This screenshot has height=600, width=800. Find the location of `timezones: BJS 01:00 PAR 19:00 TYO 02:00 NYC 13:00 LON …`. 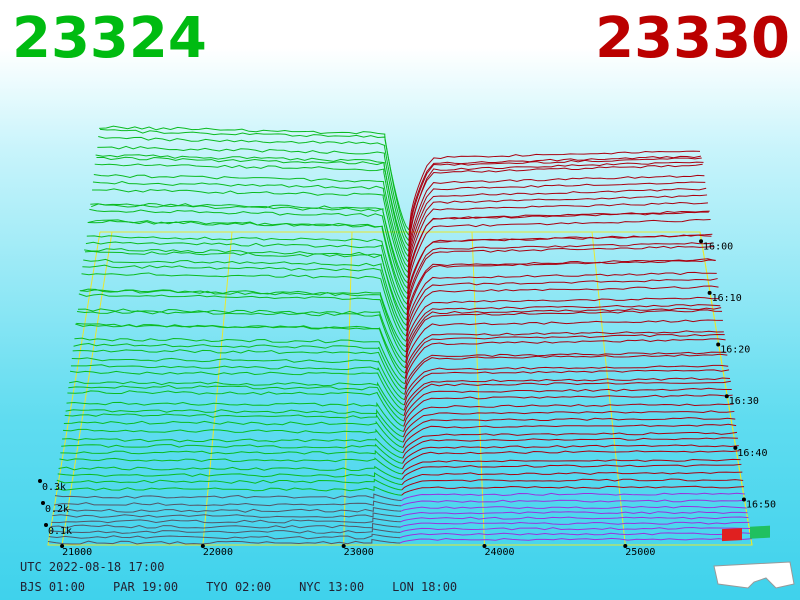

timezones: BJS 01:00 PAR 19:00 TYO 02:00 NYC 13:00 LON … is located at coordinates (252, 587).